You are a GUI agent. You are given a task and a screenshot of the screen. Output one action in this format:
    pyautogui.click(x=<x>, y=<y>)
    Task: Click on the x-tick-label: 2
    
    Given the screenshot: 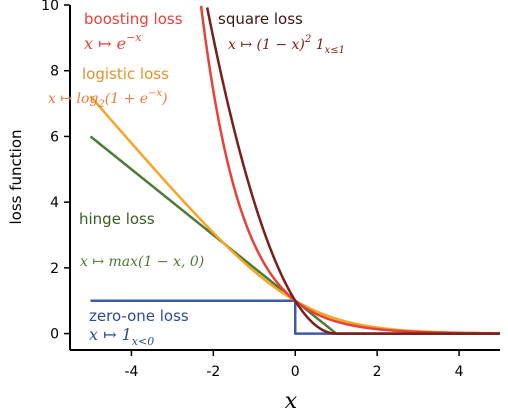 What is the action you would take?
    pyautogui.click(x=377, y=372)
    